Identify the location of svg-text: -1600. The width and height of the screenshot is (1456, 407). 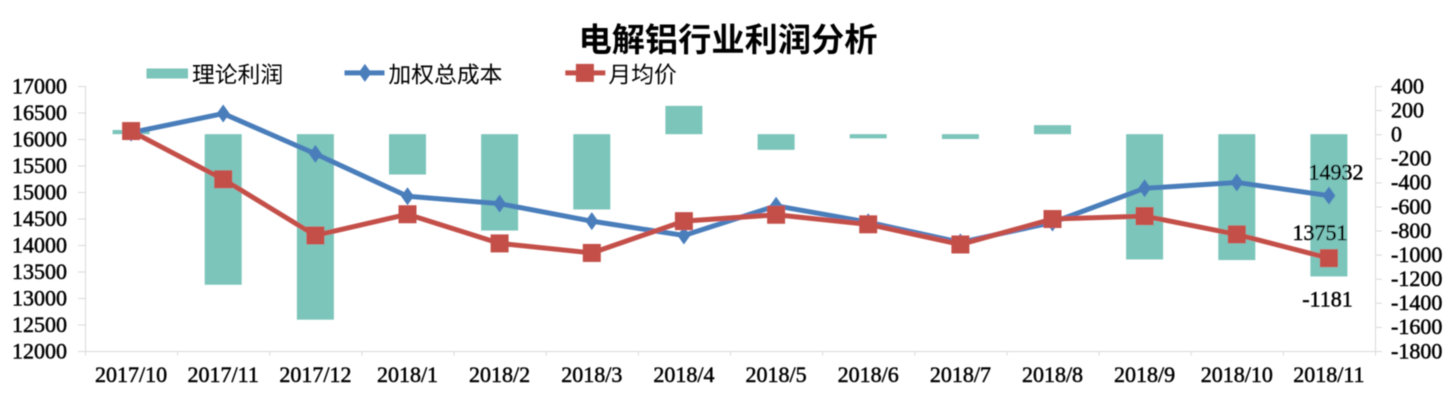
(1416, 326).